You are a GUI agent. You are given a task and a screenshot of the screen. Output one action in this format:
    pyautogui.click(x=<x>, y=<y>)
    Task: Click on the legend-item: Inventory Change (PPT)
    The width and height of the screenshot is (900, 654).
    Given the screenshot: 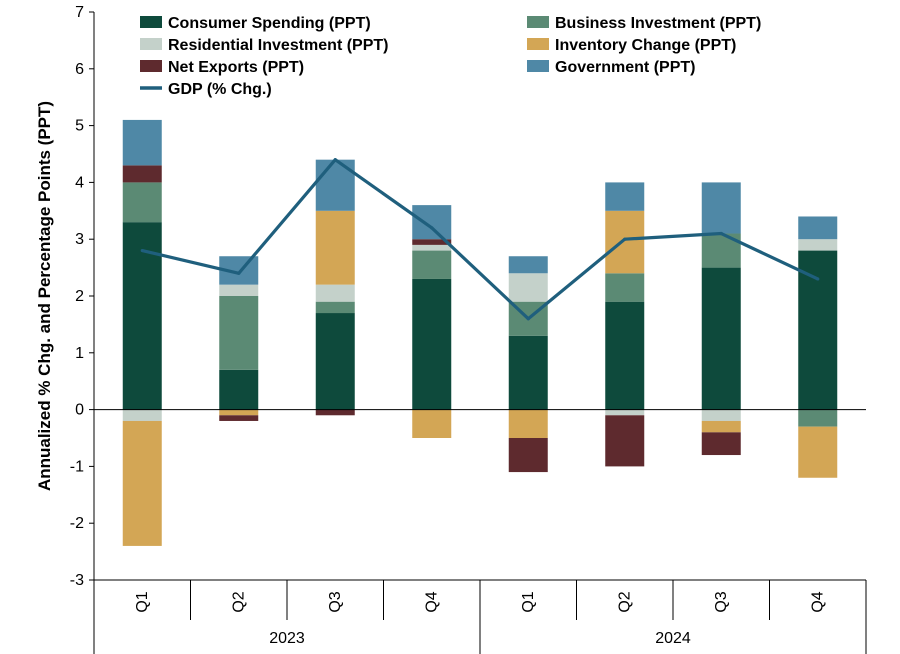 What is the action you would take?
    pyautogui.click(x=631, y=45)
    